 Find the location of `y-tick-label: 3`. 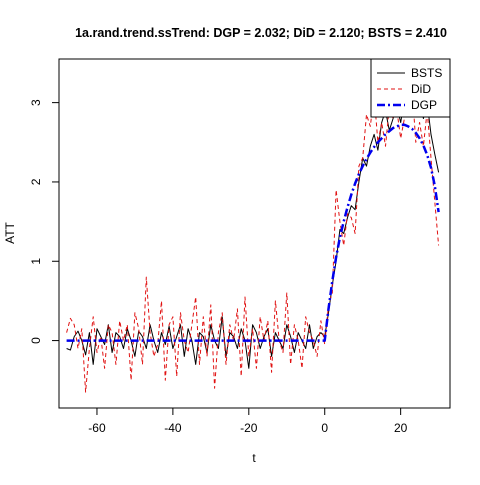

y-tick-label: 3 is located at coordinates (36, 102).